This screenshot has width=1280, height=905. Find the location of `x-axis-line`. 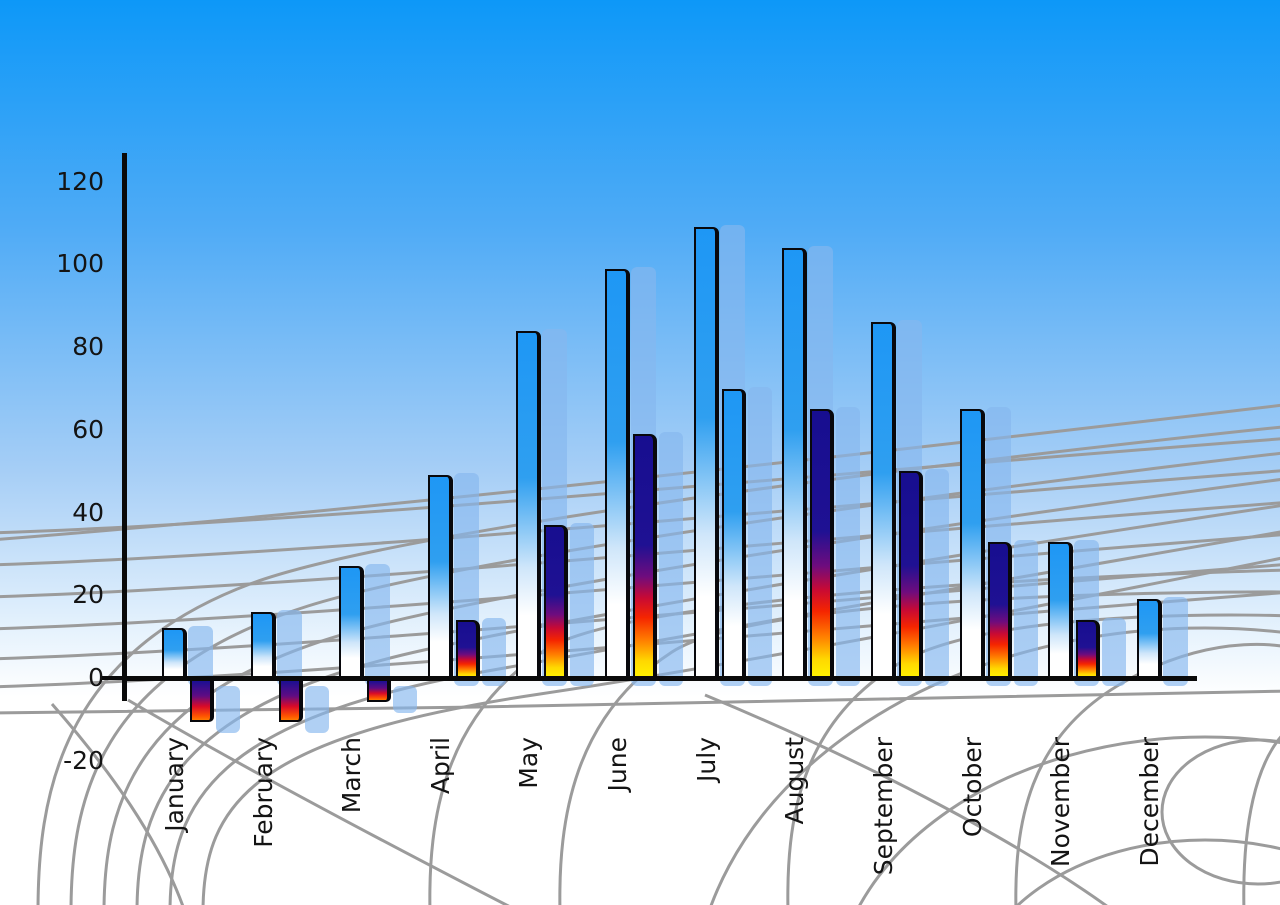

x-axis-line is located at coordinates (659, 678).